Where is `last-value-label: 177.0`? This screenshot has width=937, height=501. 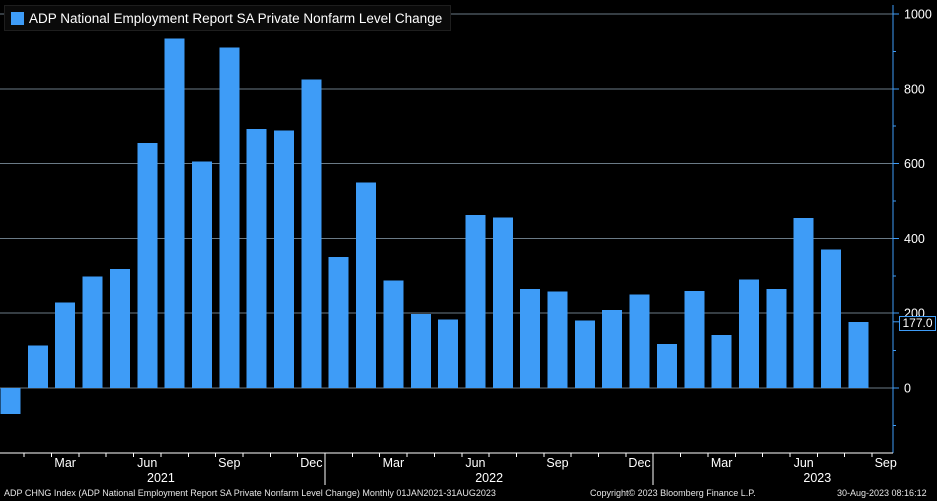
last-value-label: 177.0 is located at coordinates (917, 323).